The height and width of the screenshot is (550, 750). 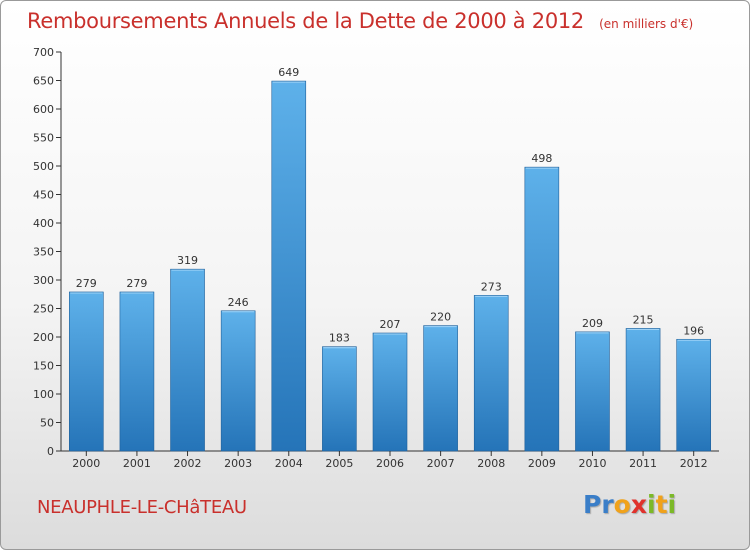 What do you see at coordinates (643, 319) in the screenshot?
I see `data-label: 215` at bounding box center [643, 319].